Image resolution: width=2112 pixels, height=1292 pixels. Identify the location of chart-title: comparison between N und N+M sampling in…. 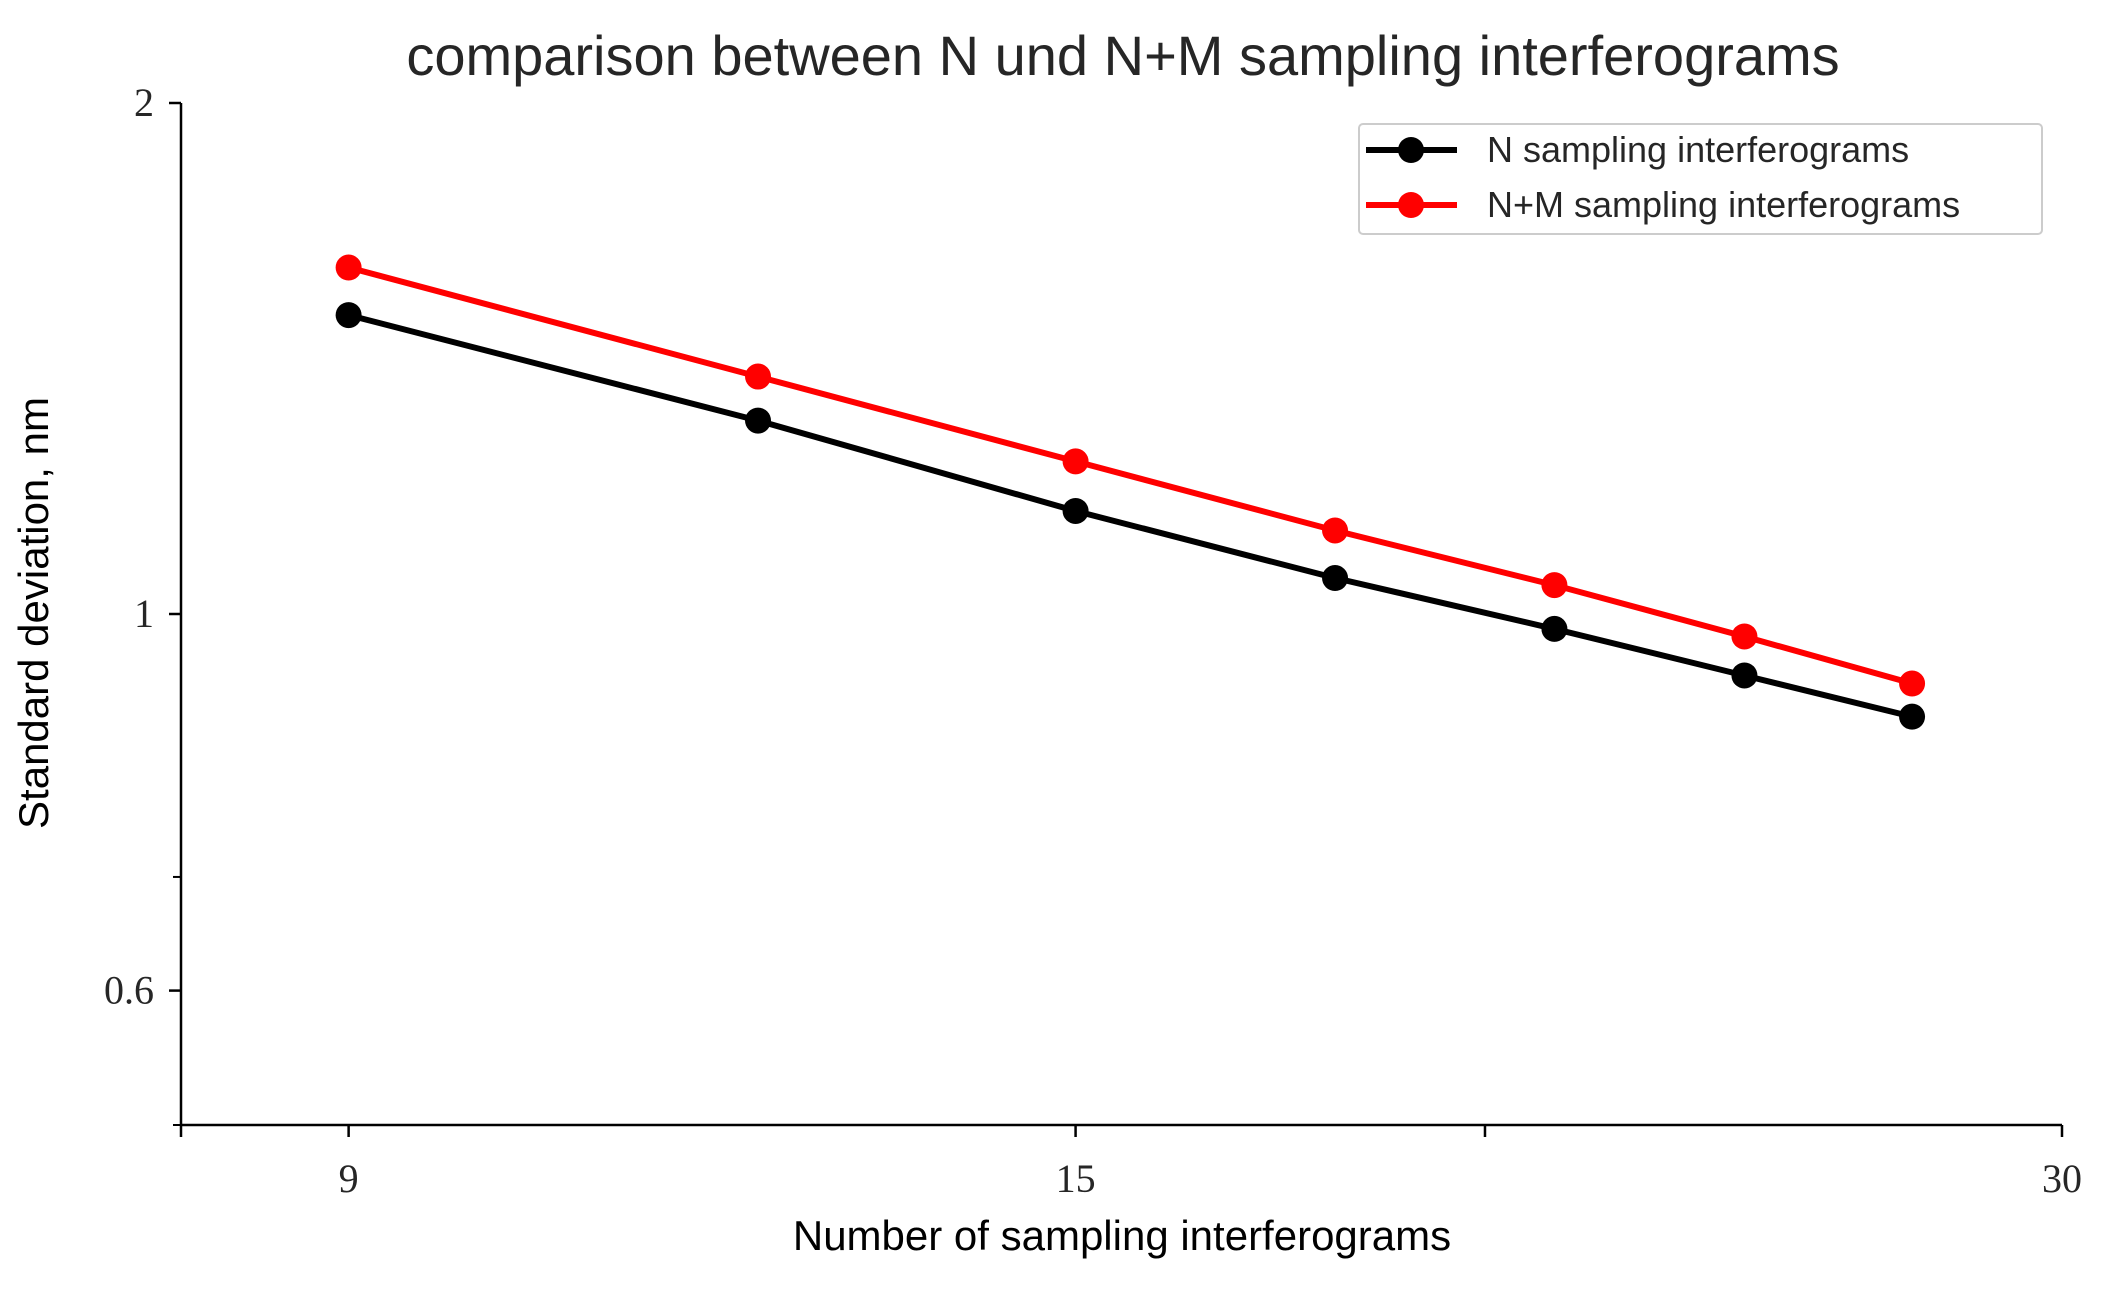
(1122, 55).